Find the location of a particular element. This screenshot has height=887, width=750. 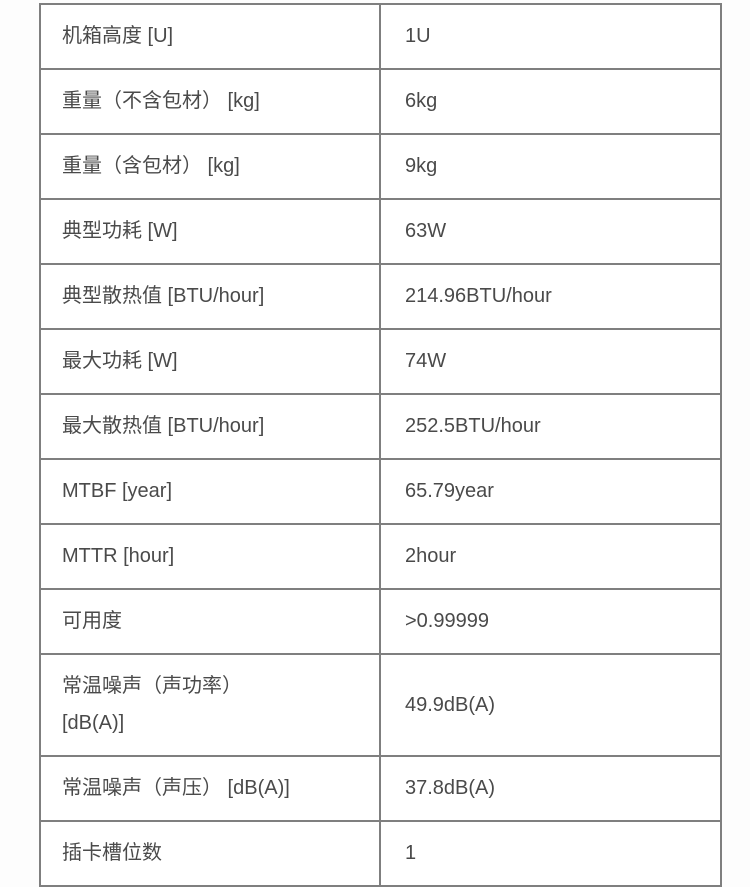

spec-value: 1 is located at coordinates (550, 853).